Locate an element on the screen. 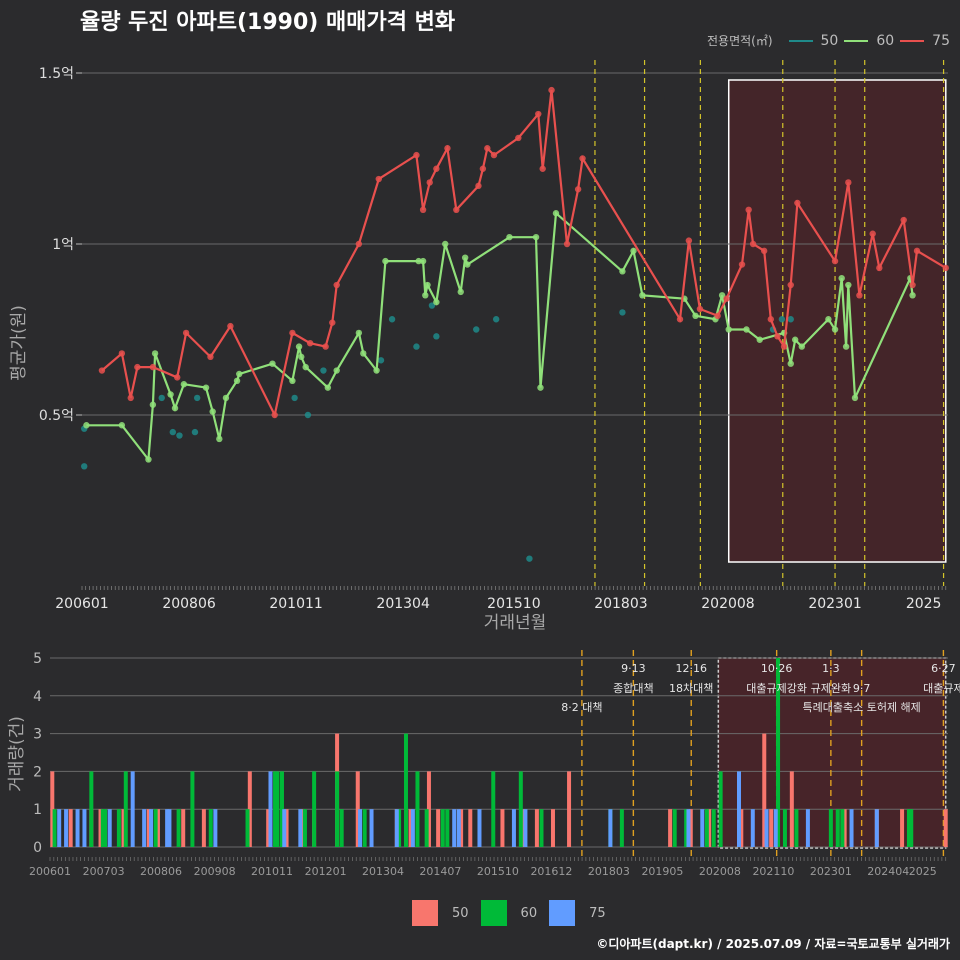  volume-ytick-label: 5 is located at coordinates (37, 659).